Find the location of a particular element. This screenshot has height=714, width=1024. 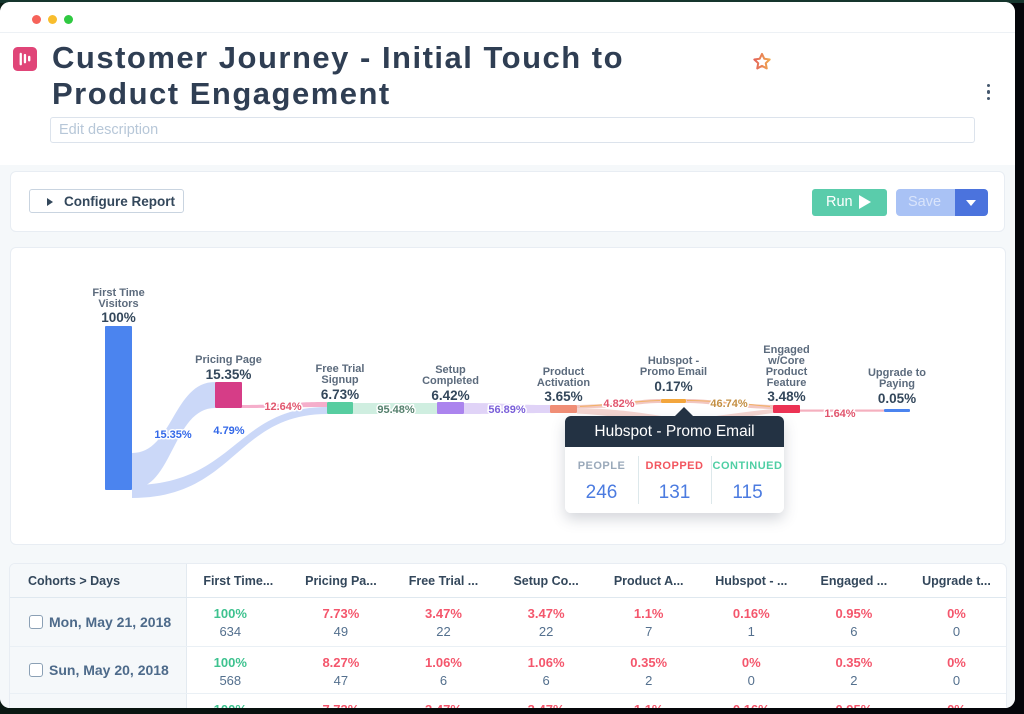

svg-text: 0.17% is located at coordinates (673, 386).